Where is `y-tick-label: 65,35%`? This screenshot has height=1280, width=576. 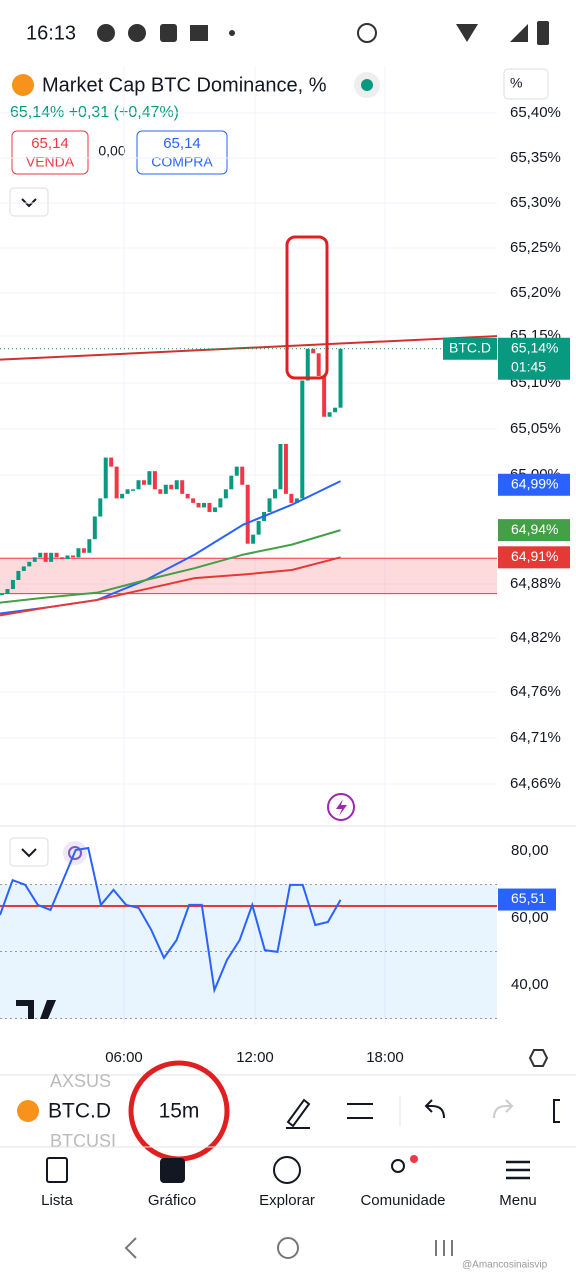
y-tick-label: 65,35% is located at coordinates (535, 157).